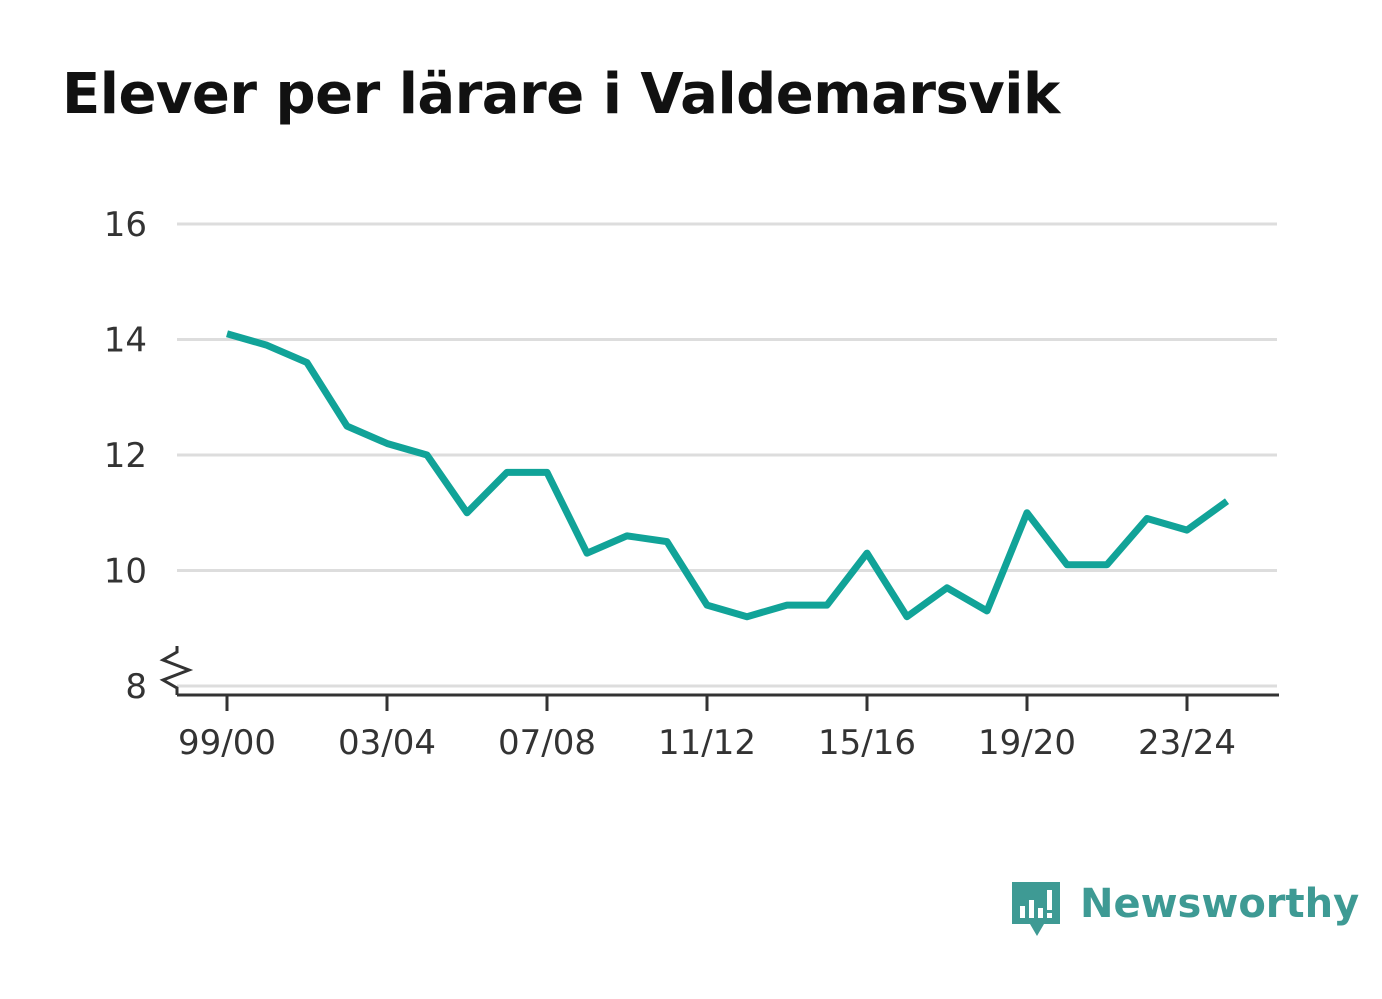 Image resolution: width=1382 pixels, height=999 pixels. What do you see at coordinates (149, 456) in the screenshot?
I see `y-axis-labels: 8 10 12 14 16` at bounding box center [149, 456].